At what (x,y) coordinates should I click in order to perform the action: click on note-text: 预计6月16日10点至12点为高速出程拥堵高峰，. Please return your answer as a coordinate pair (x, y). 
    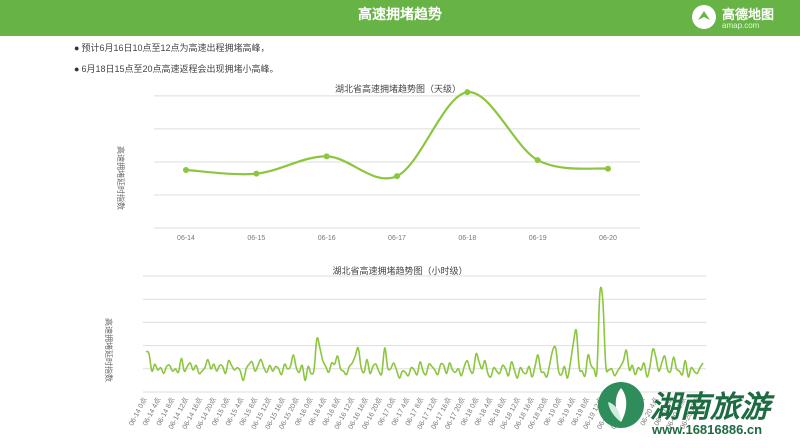
    Looking at the image, I should click on (175, 48).